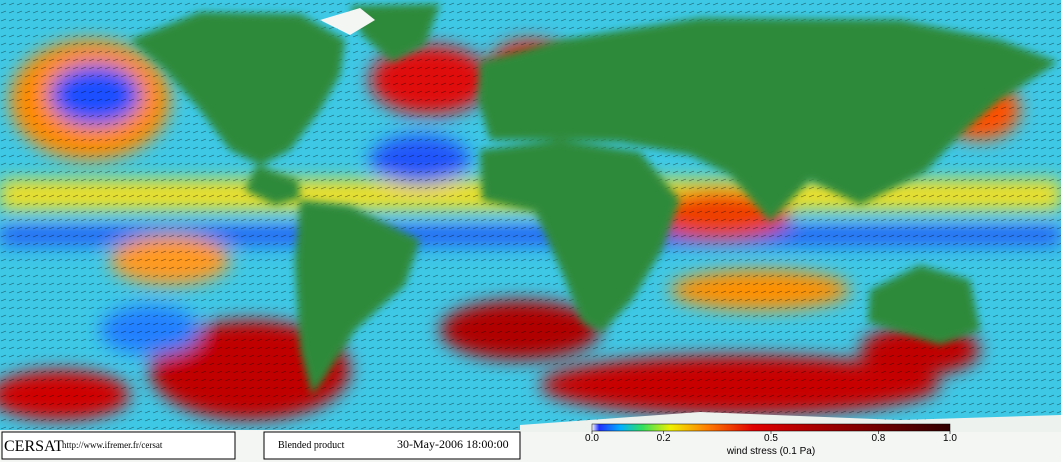  Describe the element at coordinates (771, 438) in the screenshot. I see `colorbar-tick-label: 0.5` at that location.